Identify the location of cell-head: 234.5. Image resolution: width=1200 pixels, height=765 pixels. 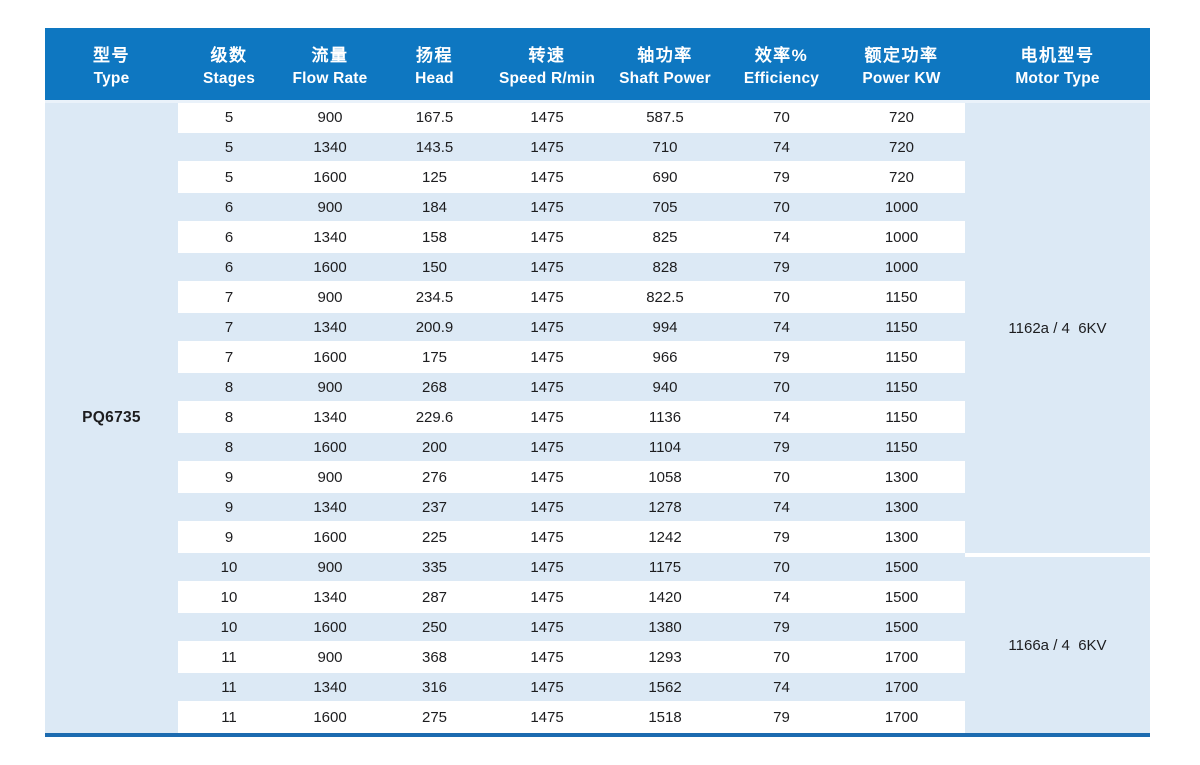
(434, 298).